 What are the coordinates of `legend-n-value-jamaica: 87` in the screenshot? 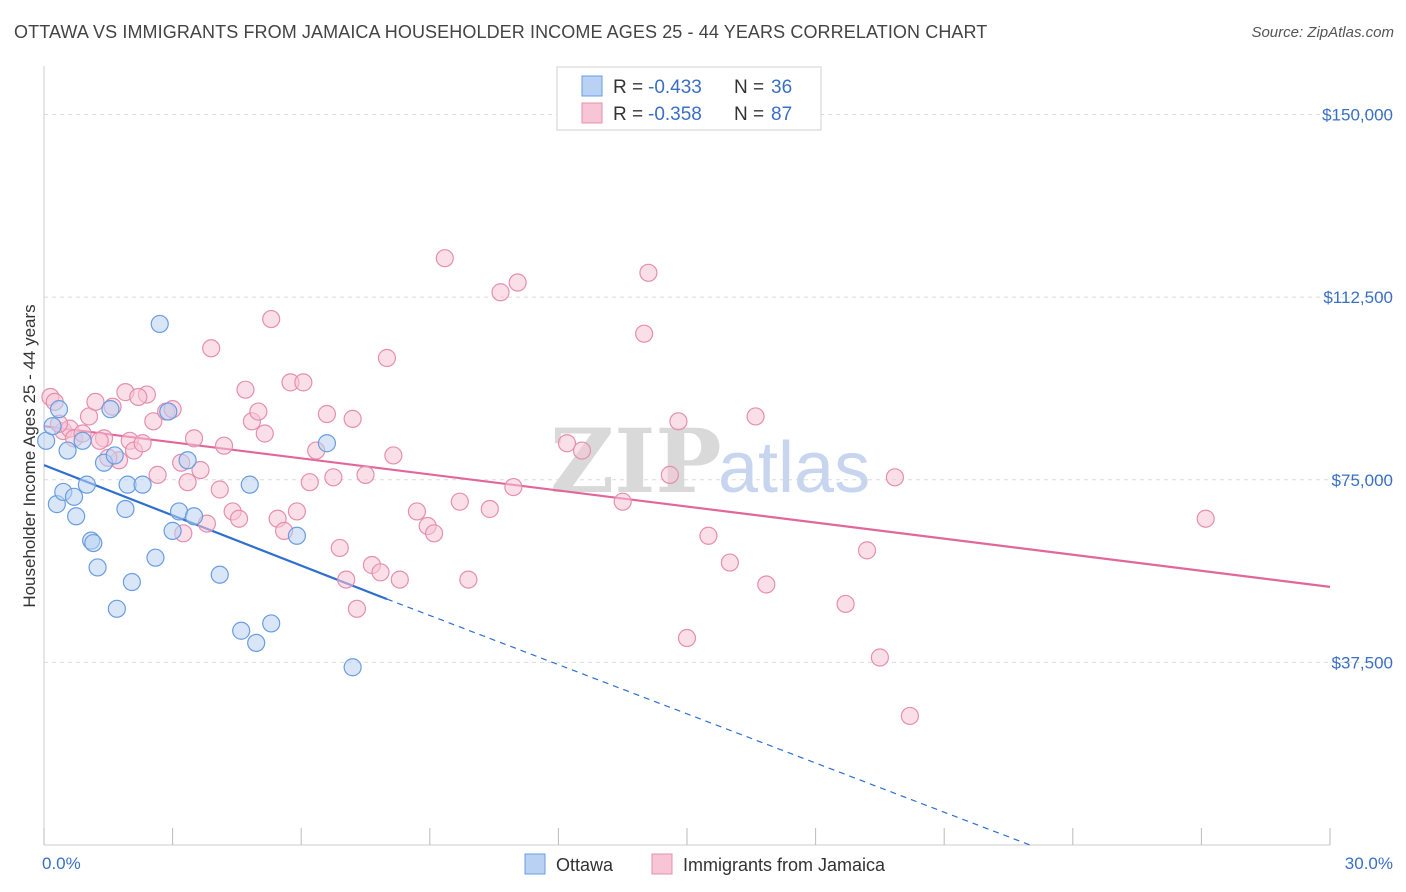 It's located at (781, 114).